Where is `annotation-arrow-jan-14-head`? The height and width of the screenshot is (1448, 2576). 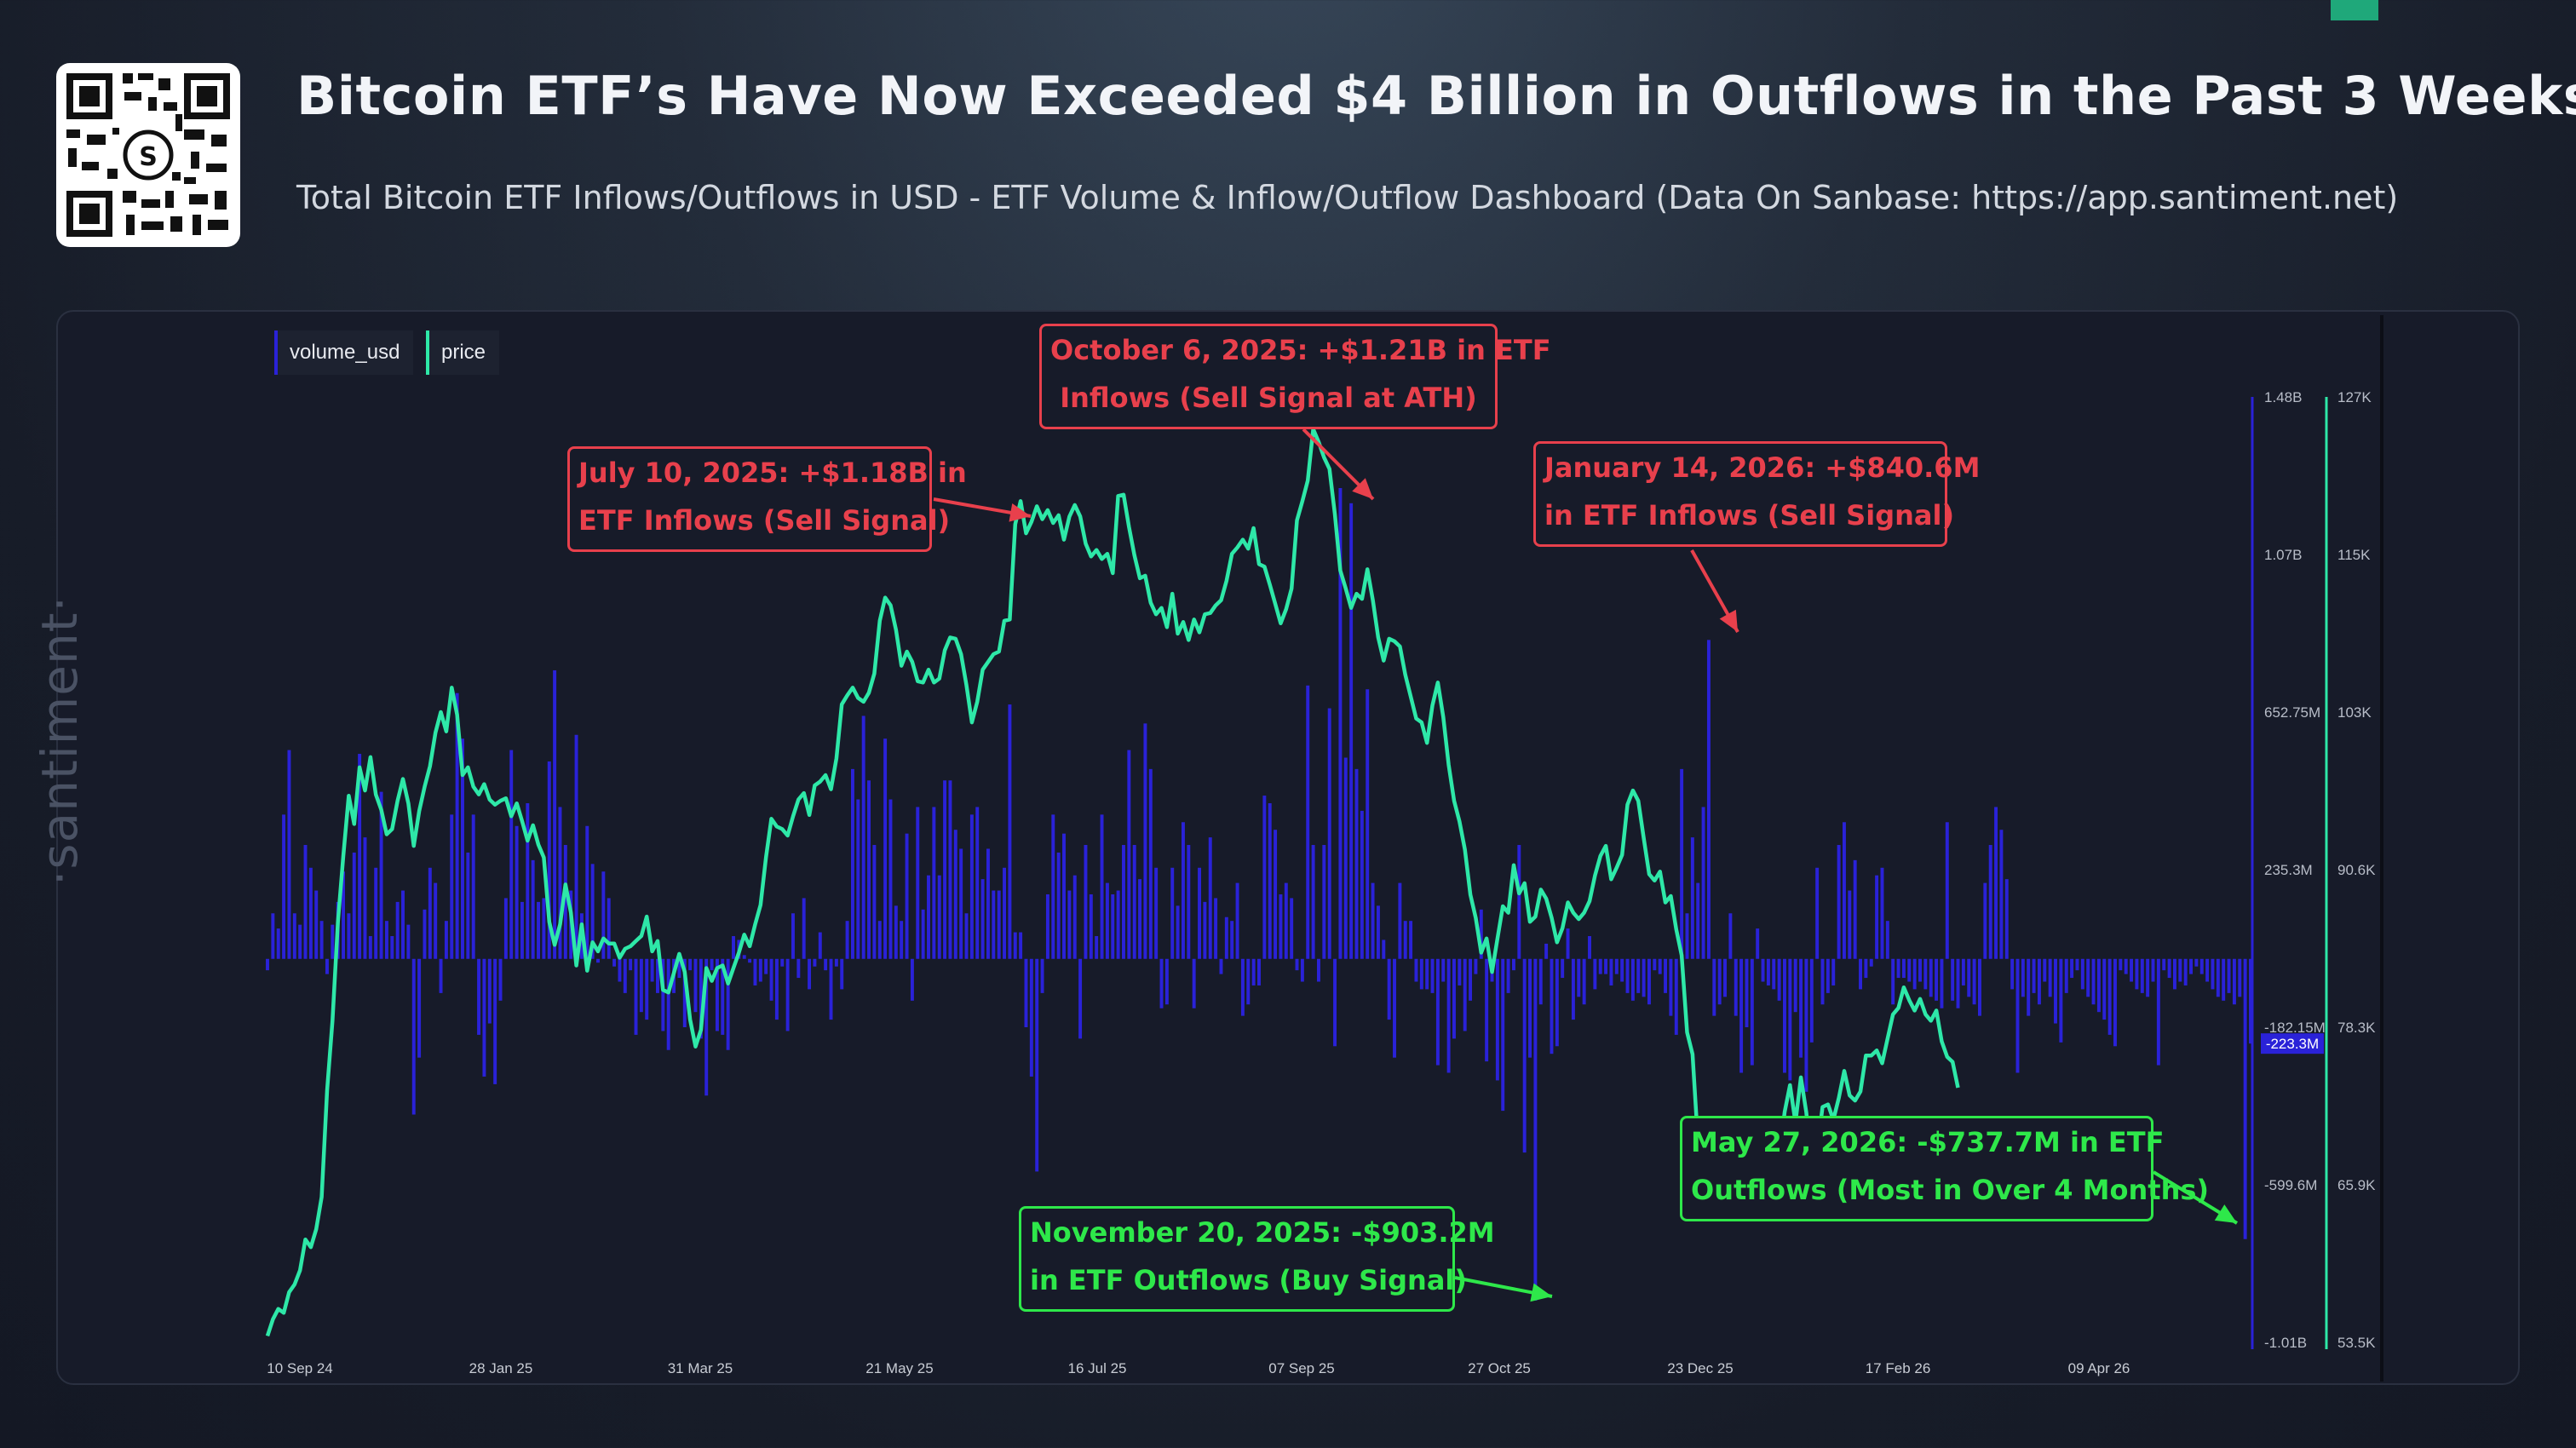
annotation-arrow-jan-14-head is located at coordinates (1728, 620).